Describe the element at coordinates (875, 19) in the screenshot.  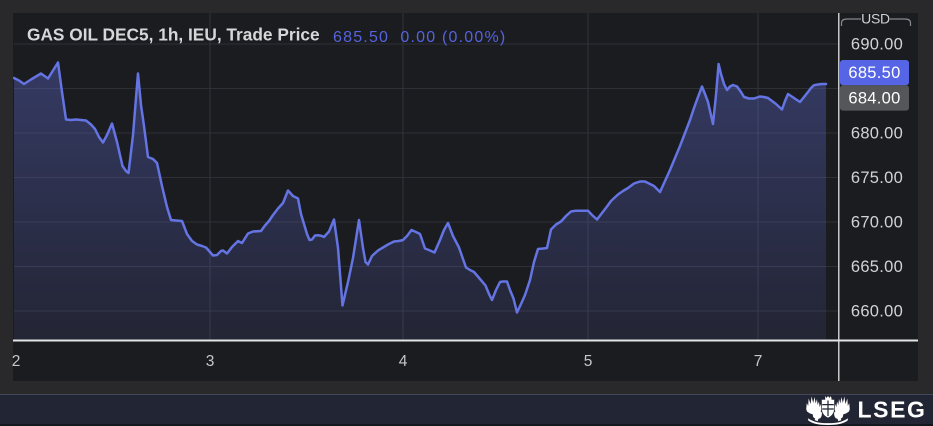
I see `svg-text: USD` at that location.